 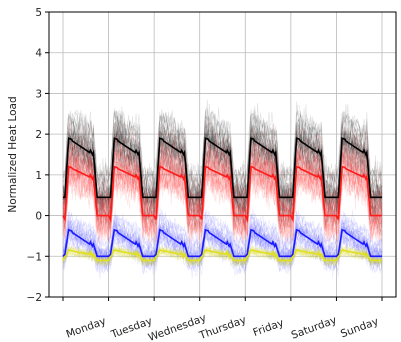 I want to click on x-tick-label: Wednesday, so click(x=177, y=327).